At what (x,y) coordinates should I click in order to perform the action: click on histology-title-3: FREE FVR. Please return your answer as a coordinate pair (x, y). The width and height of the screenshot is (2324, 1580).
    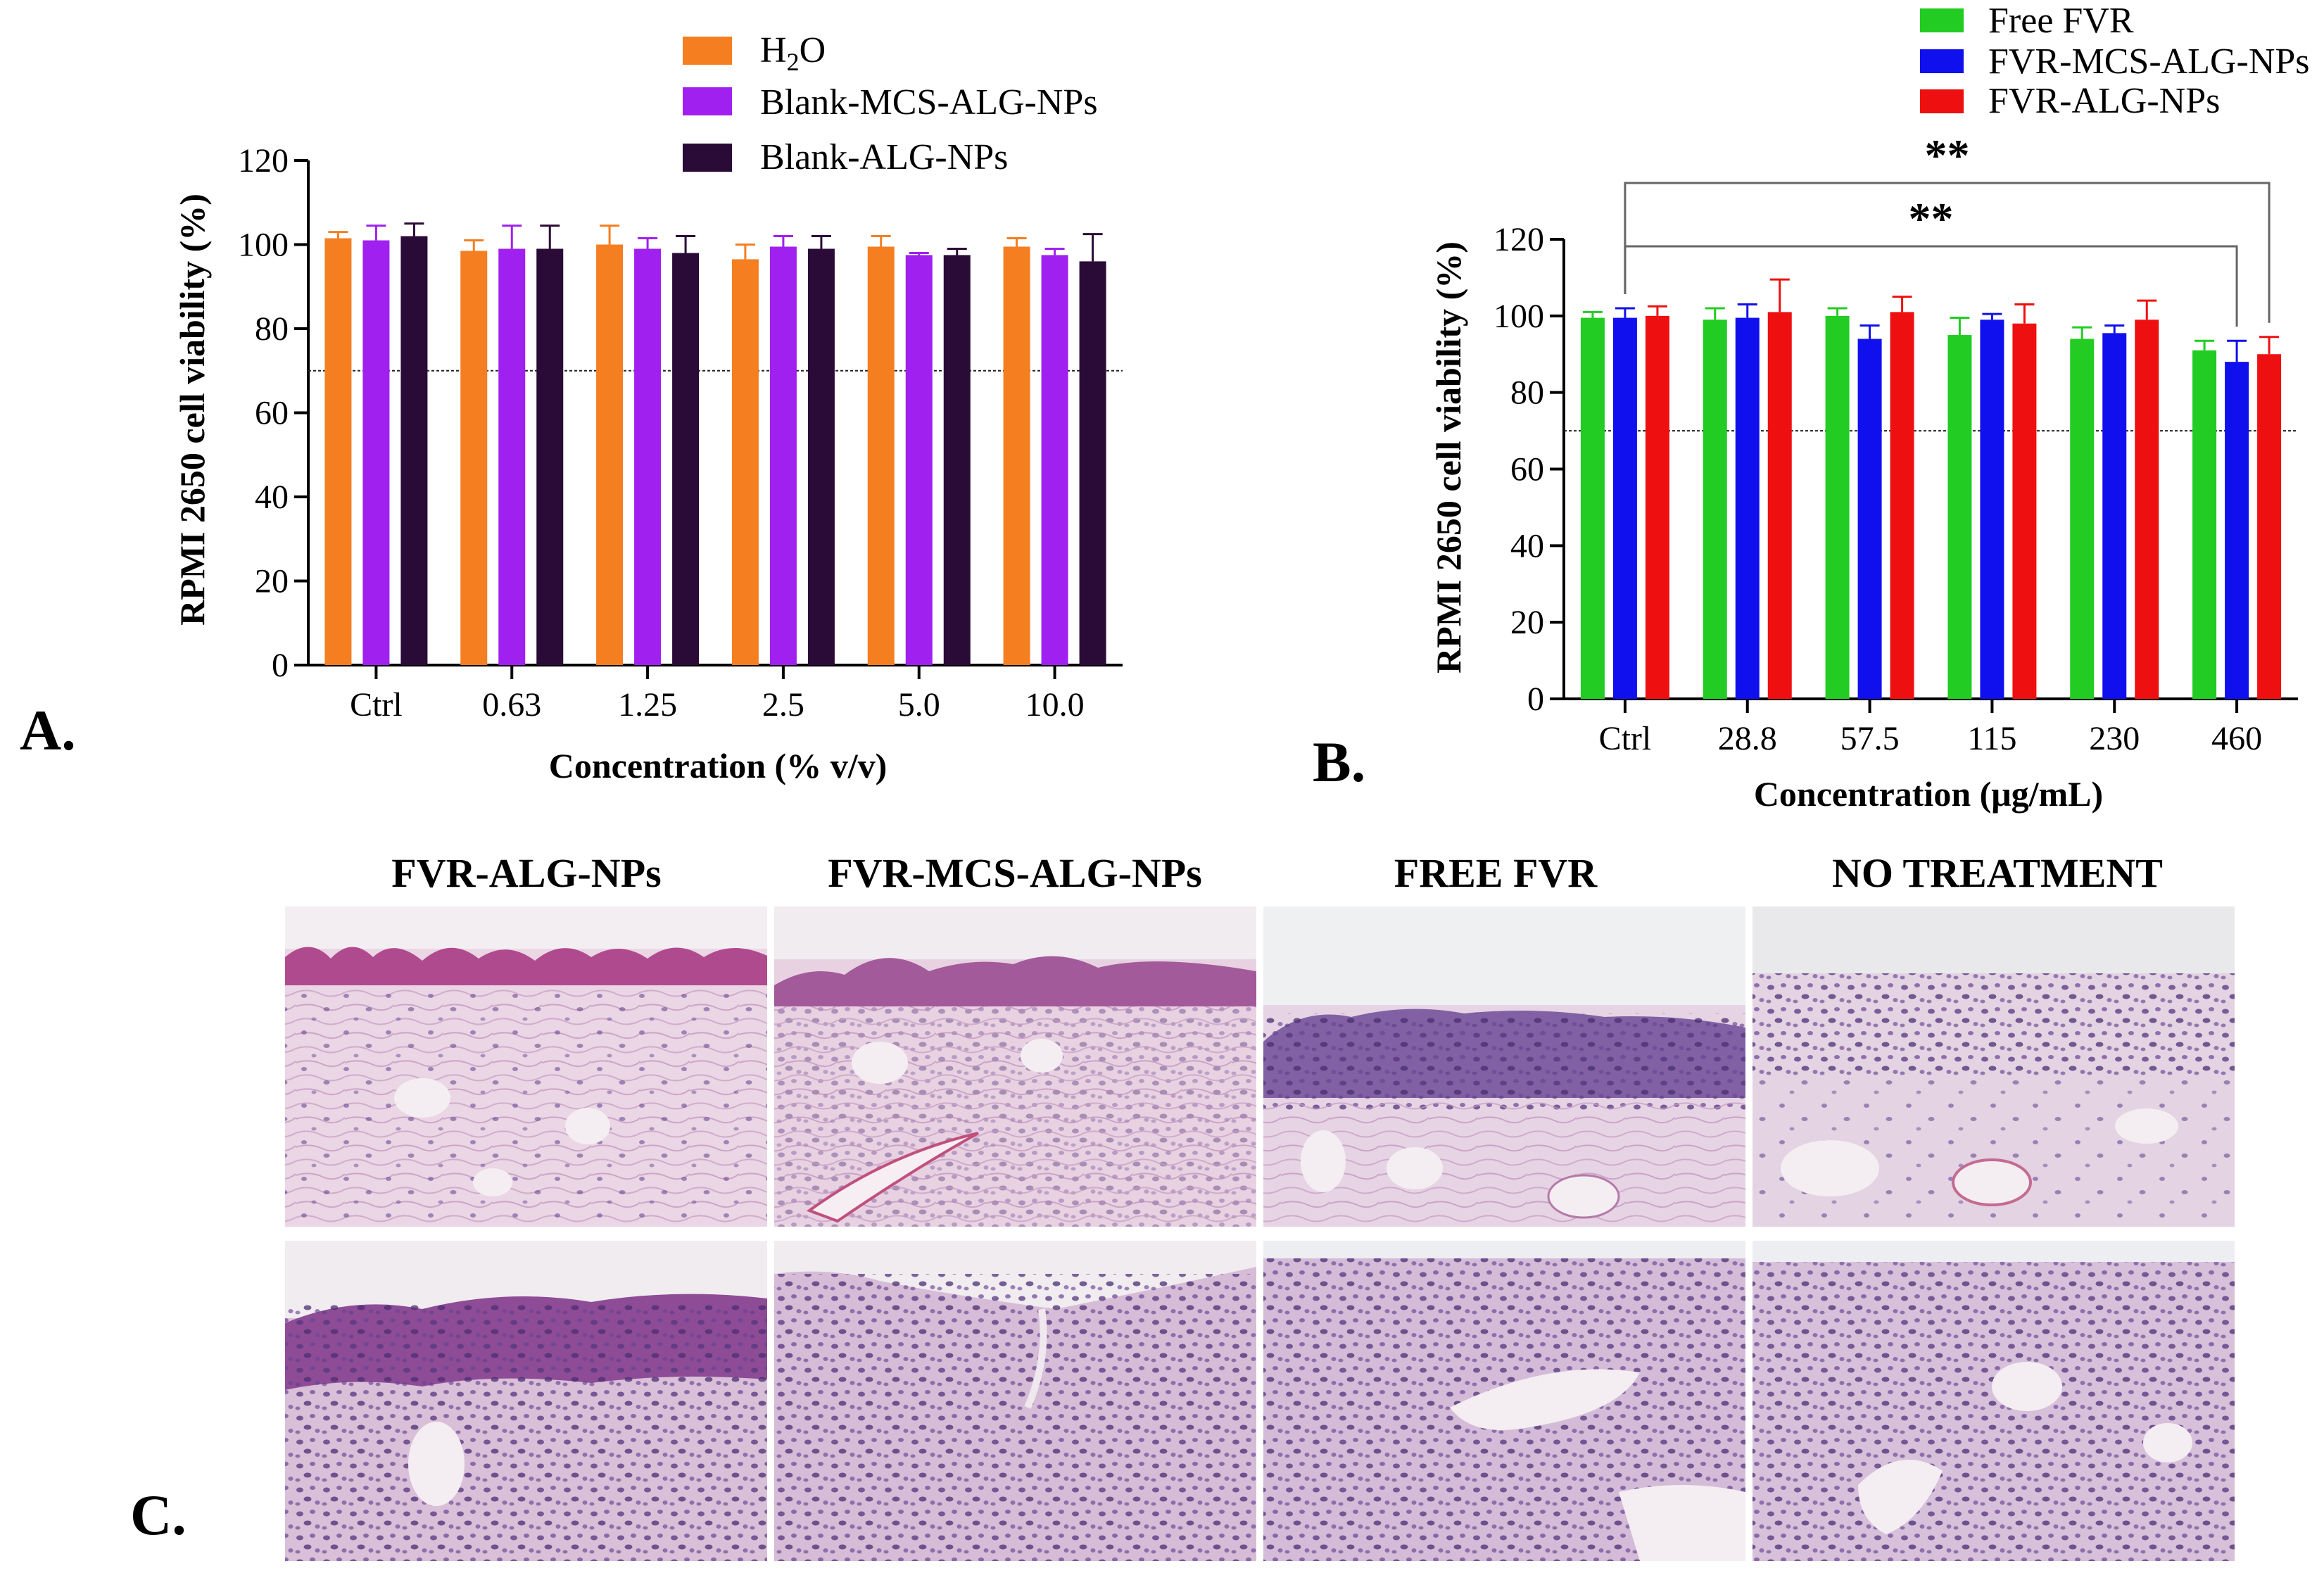
    Looking at the image, I should click on (1496, 873).